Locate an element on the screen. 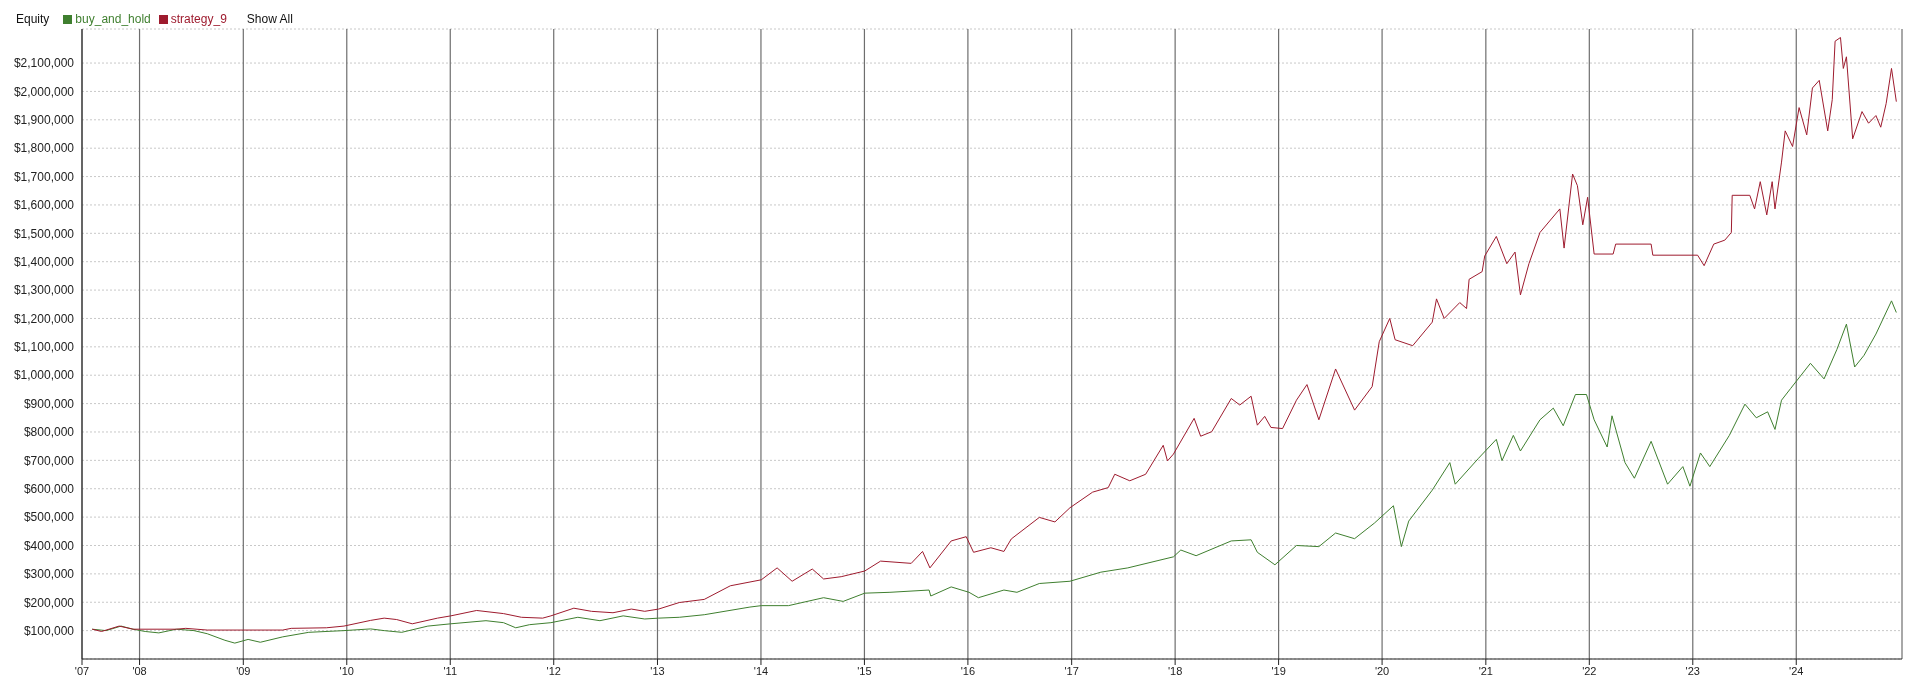 This screenshot has width=1912, height=695. x-tick-label: '24 is located at coordinates (1796, 670).